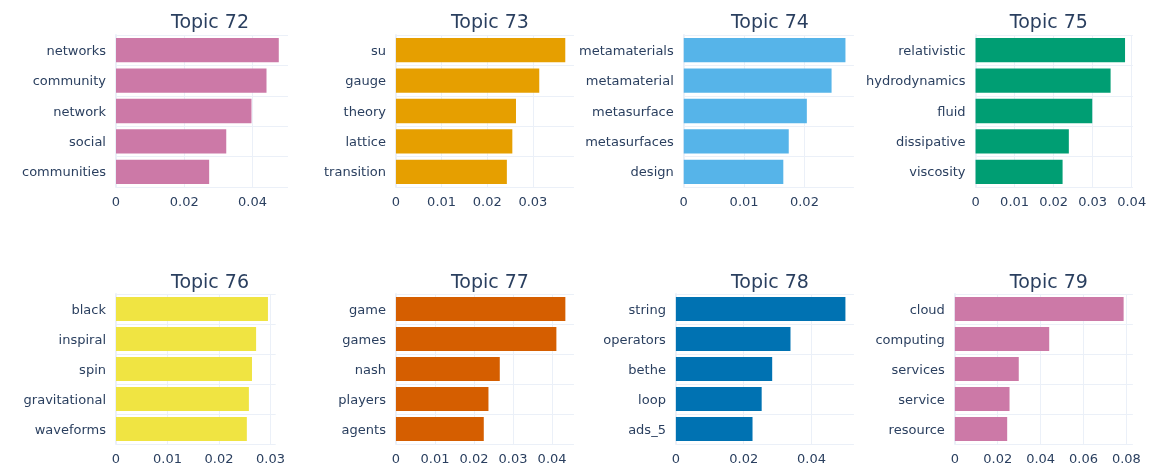 The image size is (1151, 465). I want to click on y-tick-label: cloud, so click(927, 309).